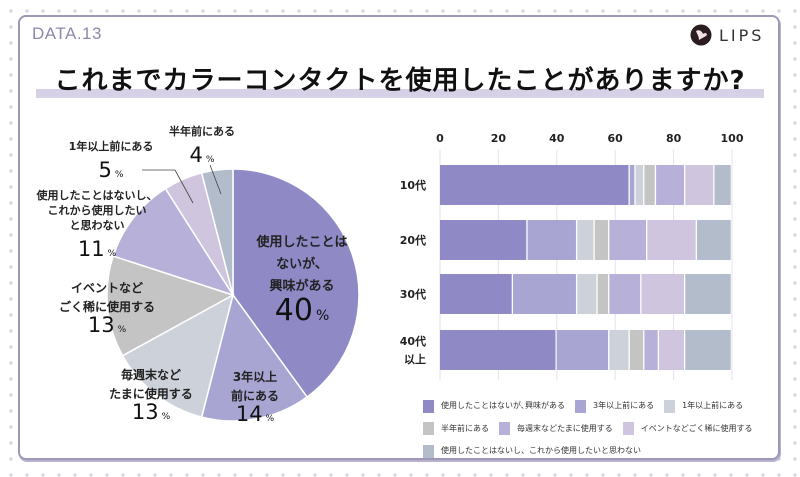 The image size is (800, 477). I want to click on pie-slice-value: 5%, so click(111, 170).